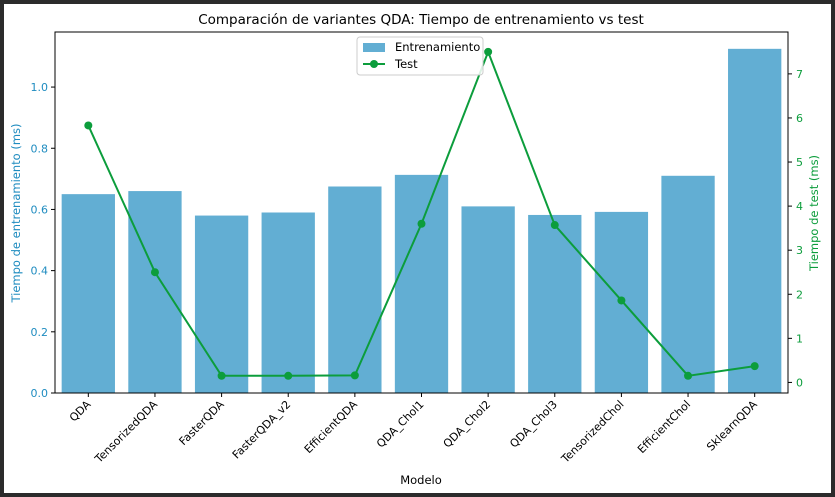  What do you see at coordinates (288, 375) in the screenshot?
I see `test-point-fasterqda_v2` at bounding box center [288, 375].